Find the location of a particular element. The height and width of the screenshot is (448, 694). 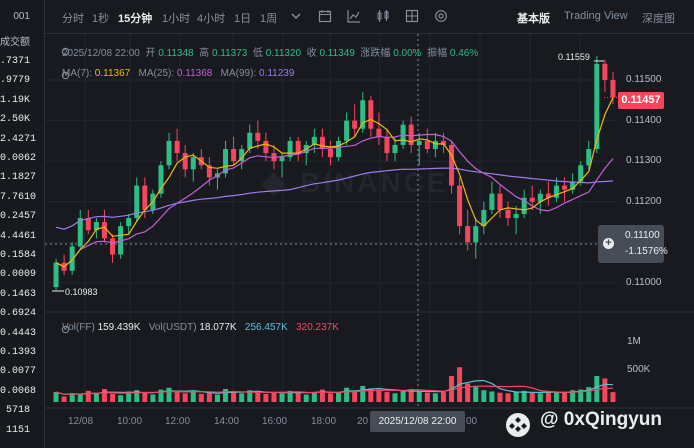

view-depth-tab: 深度图 is located at coordinates (658, 19).